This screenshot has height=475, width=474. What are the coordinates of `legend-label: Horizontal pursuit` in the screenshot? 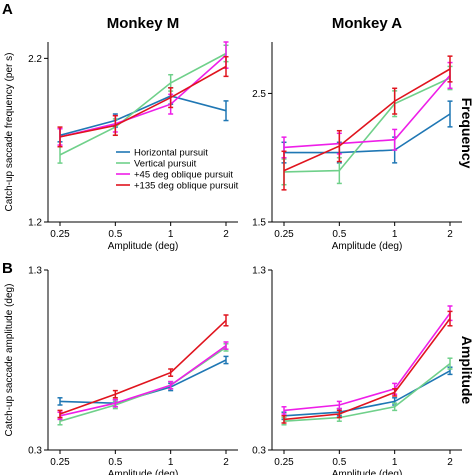 It's located at (171, 153).